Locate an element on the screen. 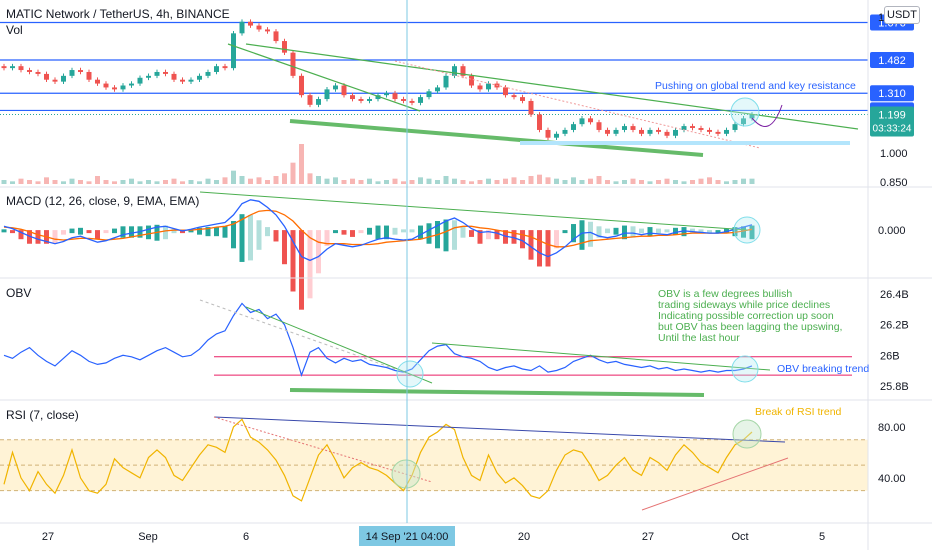 Image resolution: width=932 pixels, height=550 pixels. volume-bars is located at coordinates (378, 164).